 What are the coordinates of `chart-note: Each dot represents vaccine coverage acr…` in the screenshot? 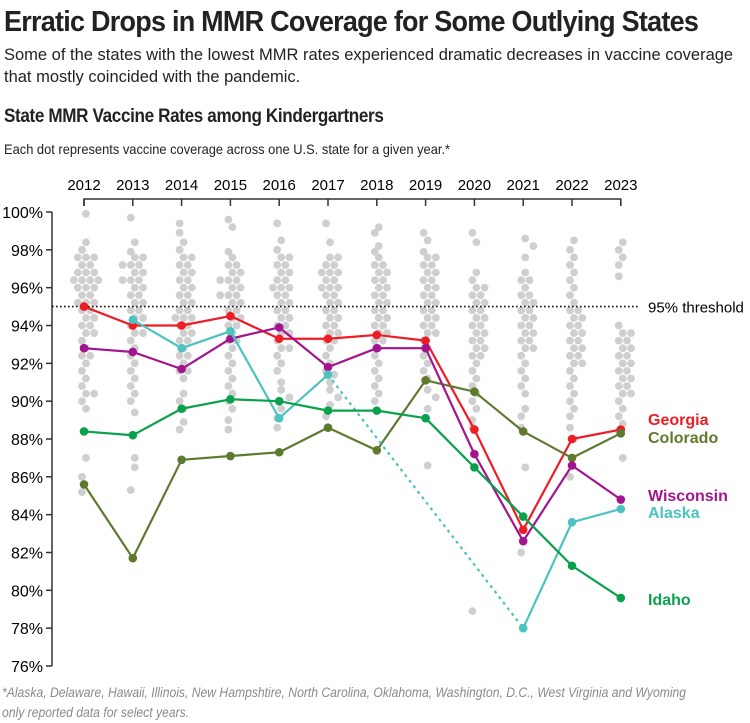 It's located at (227, 149).